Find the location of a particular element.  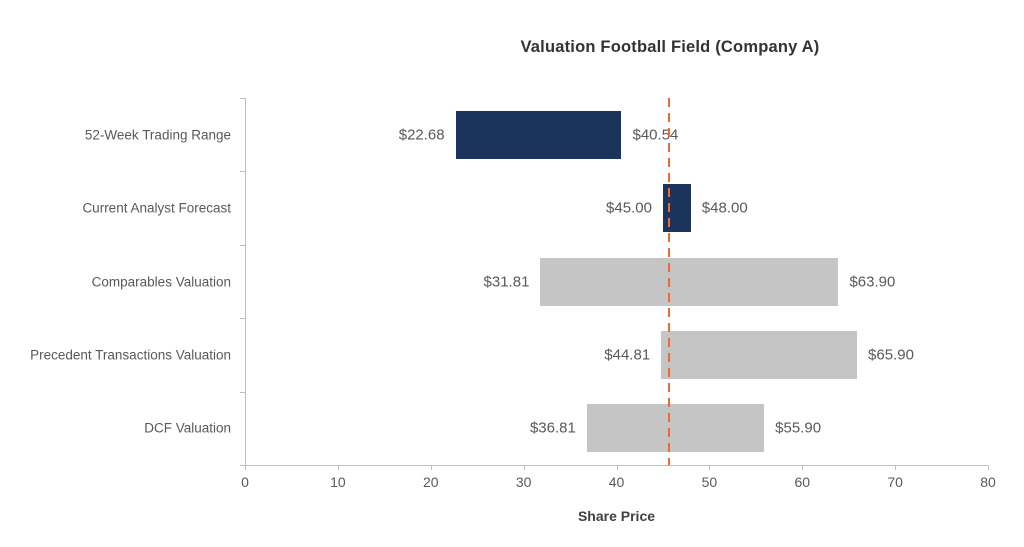

high-value-label: $63.90 is located at coordinates (872, 281).